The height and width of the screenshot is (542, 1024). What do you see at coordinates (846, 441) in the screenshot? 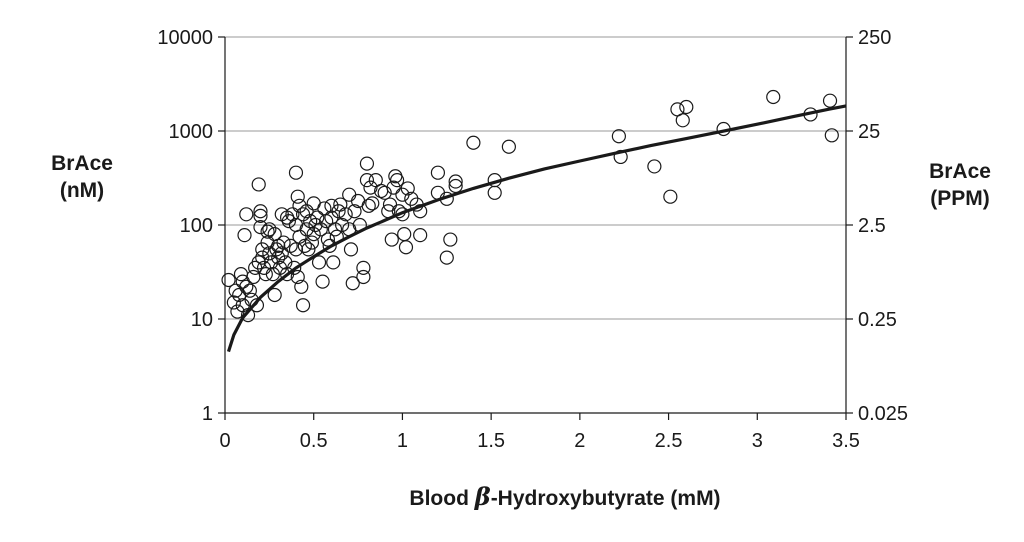
I see `x-tick-label: 3.5` at bounding box center [846, 441].